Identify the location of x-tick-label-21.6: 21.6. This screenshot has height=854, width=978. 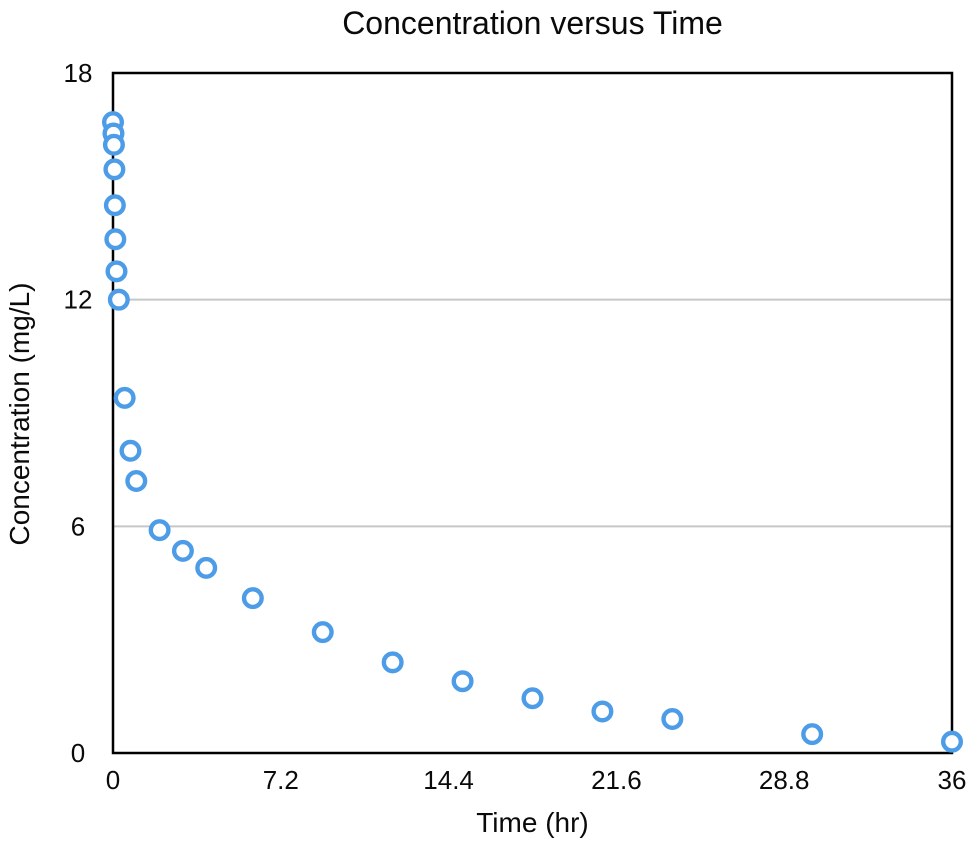
(616, 780).